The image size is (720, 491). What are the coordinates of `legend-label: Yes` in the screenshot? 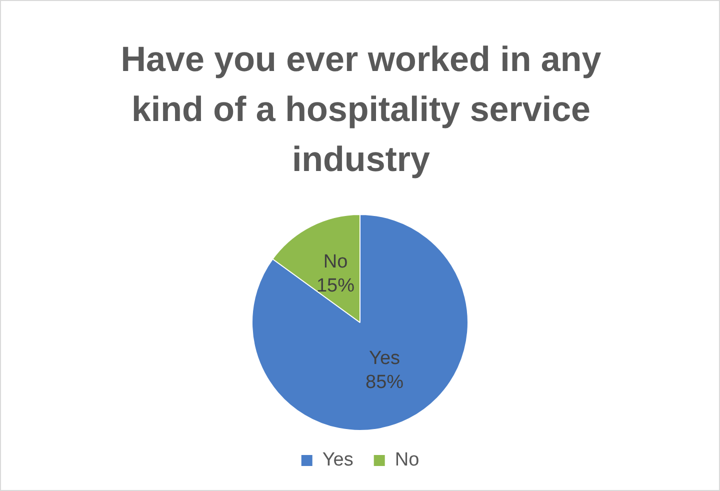 It's located at (338, 460).